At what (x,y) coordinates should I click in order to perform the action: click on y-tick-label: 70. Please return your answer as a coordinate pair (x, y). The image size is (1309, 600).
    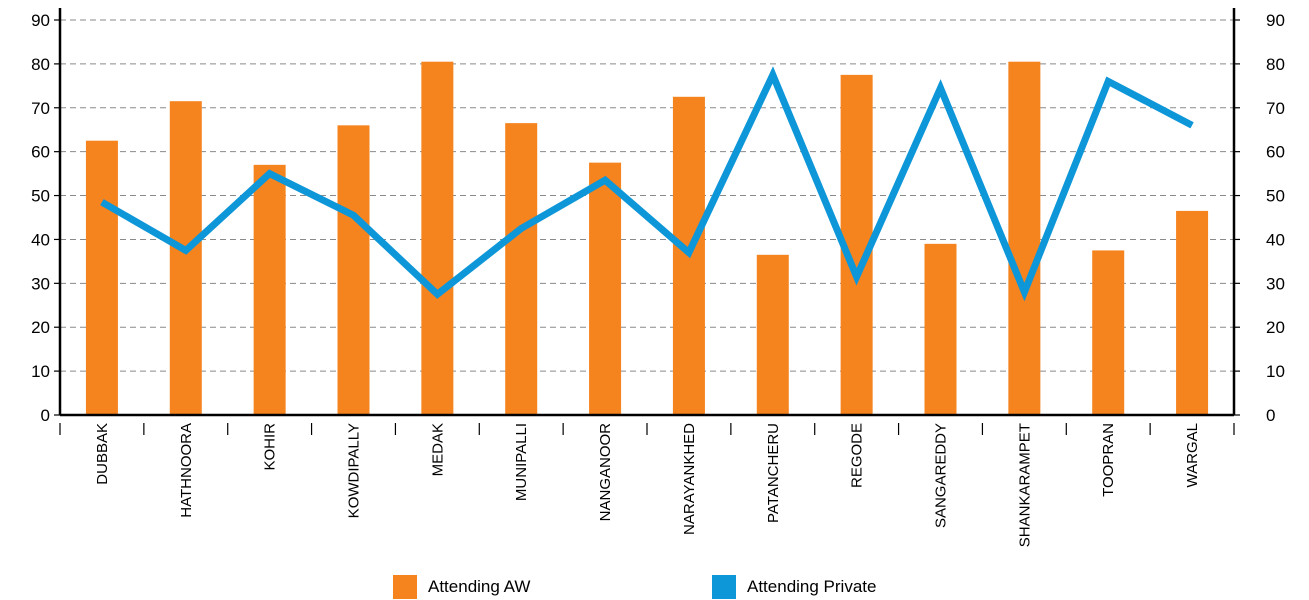
    Looking at the image, I should click on (40, 108).